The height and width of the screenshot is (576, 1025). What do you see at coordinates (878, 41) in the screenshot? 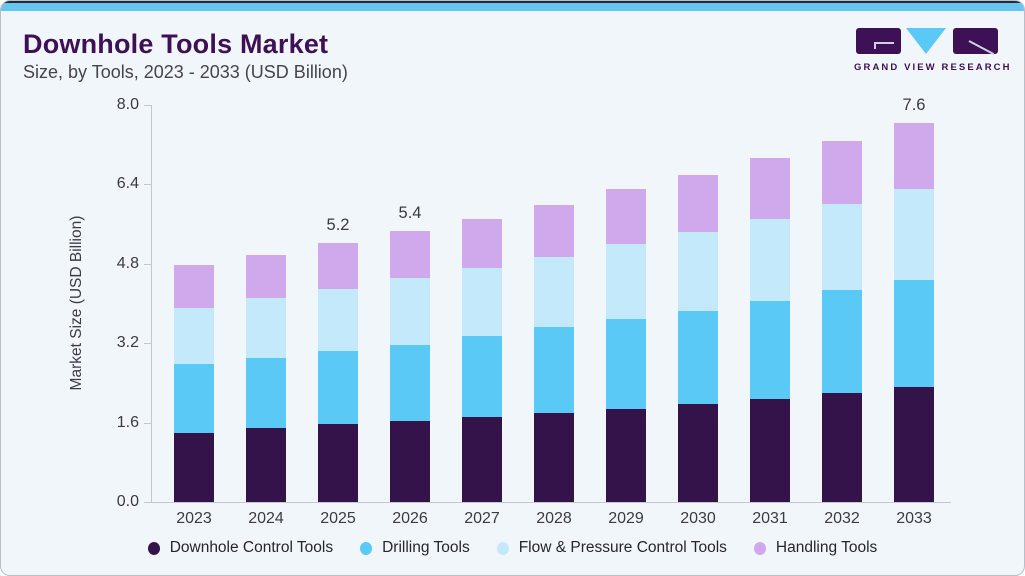
I see `logo-g-block` at bounding box center [878, 41].